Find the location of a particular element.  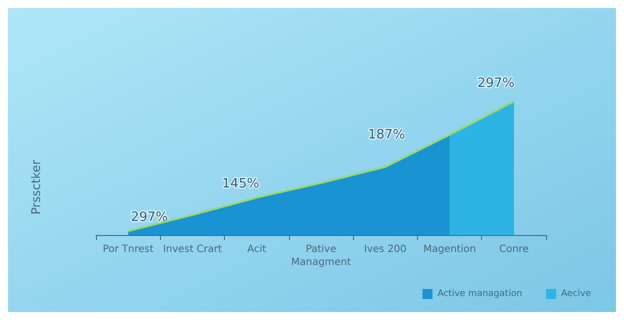

y-axis-title: Prssctker is located at coordinates (36, 187).